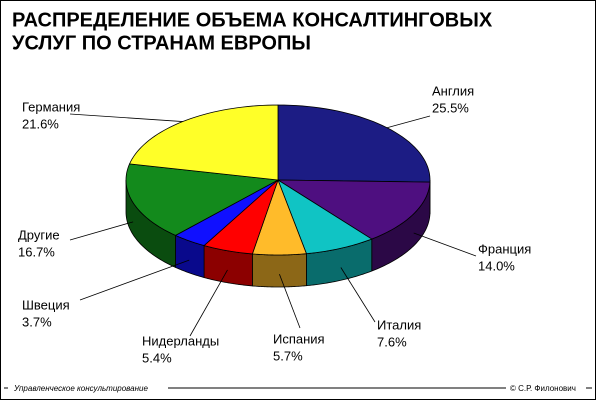 The width and height of the screenshot is (596, 400). Describe the element at coordinates (279, 270) in the screenshot. I see `pie-side` at that location.